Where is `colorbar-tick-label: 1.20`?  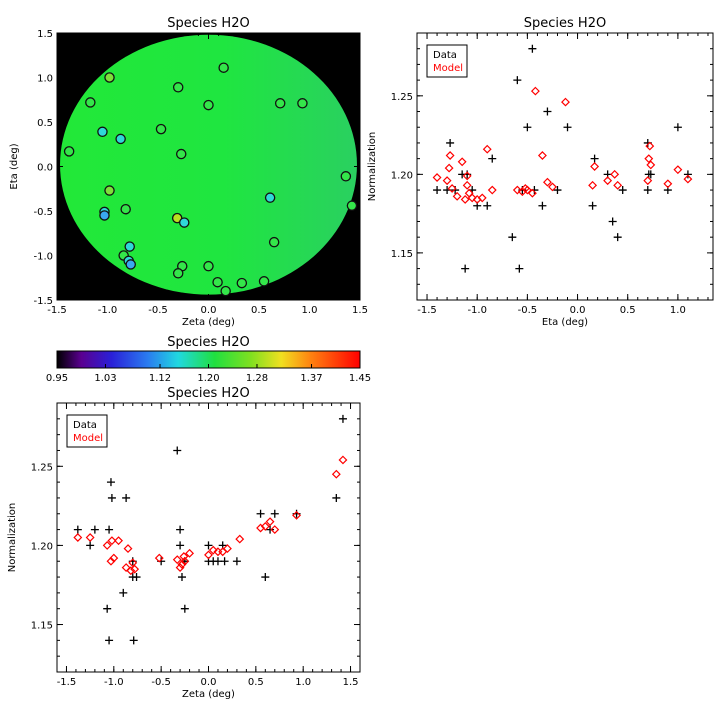
colorbar-tick-label: 1.20 is located at coordinates (208, 378).